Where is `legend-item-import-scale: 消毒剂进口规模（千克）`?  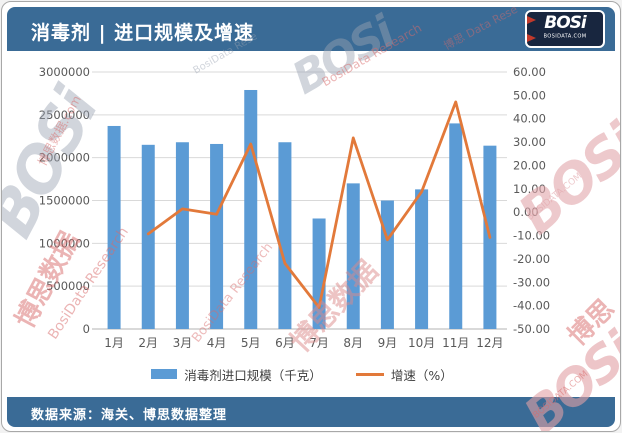
legend-item-import-scale: 消毒剂进口规模（千克） is located at coordinates (236, 374).